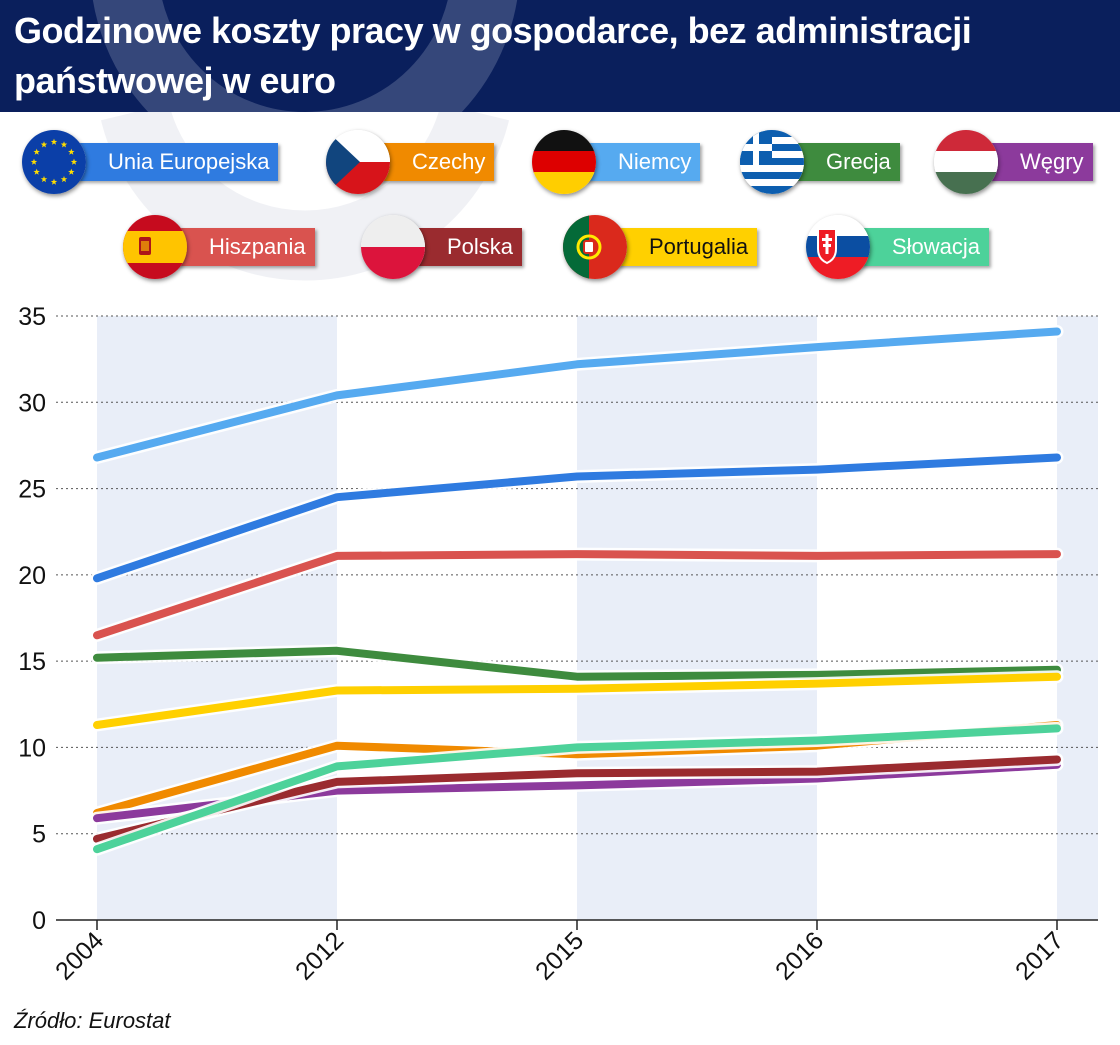 This screenshot has width=1120, height=1045. I want to click on x-tick-label: 2012, so click(319, 955).